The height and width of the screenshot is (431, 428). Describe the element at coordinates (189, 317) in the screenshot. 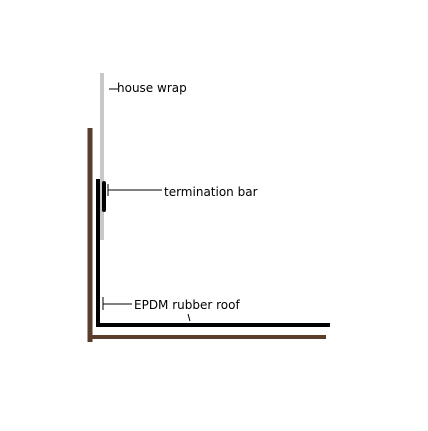

I see `epdm-pointer-tick` at that location.